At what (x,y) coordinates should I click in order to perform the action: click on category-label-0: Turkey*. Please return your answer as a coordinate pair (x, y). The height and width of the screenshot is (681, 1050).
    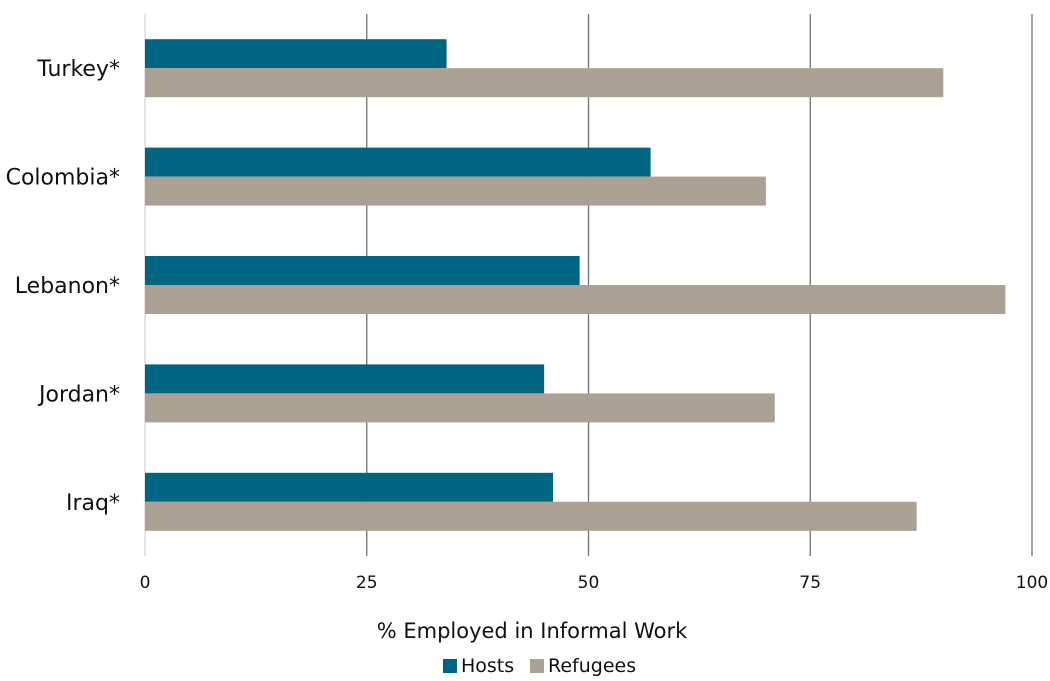
    Looking at the image, I should click on (78, 69).